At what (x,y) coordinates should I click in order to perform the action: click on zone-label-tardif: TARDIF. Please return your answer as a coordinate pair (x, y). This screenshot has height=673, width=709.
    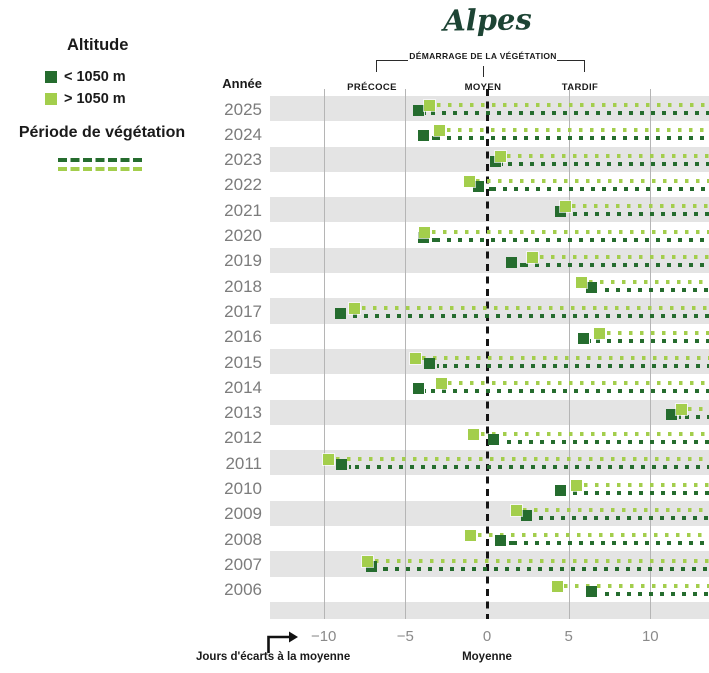
    Looking at the image, I should click on (580, 87).